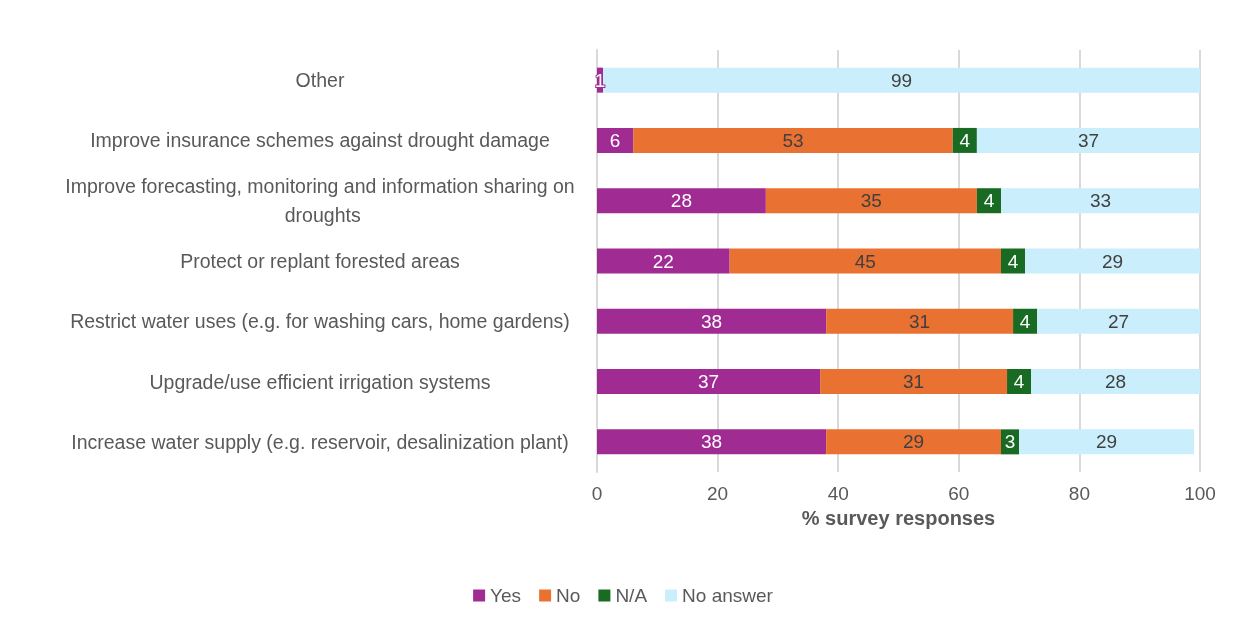  I want to click on y-tick-label: Improve insurance schemes against drought damage, so click(320, 140).